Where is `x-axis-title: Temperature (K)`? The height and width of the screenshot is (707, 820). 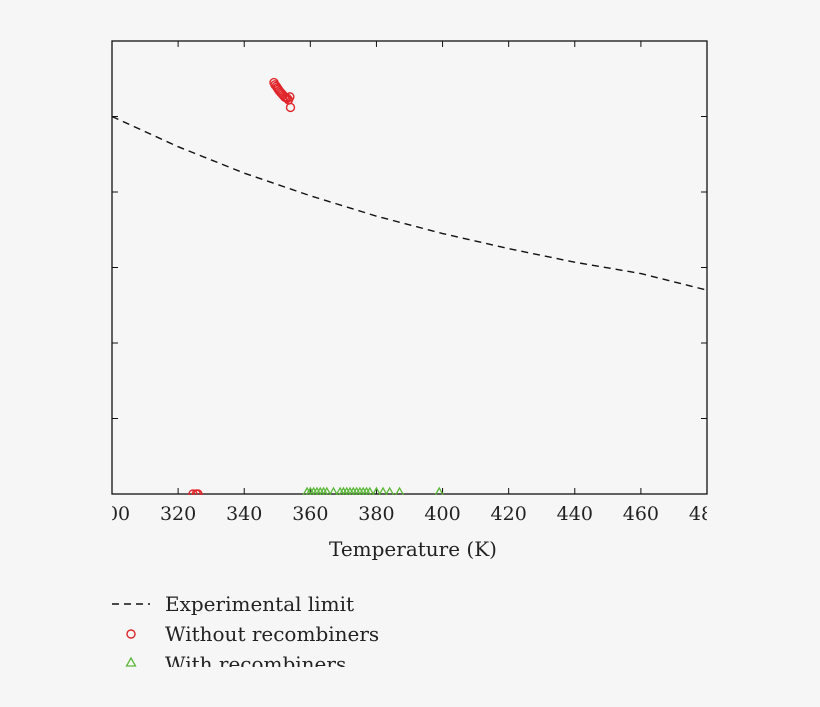 x-axis-title: Temperature (K) is located at coordinates (413, 549).